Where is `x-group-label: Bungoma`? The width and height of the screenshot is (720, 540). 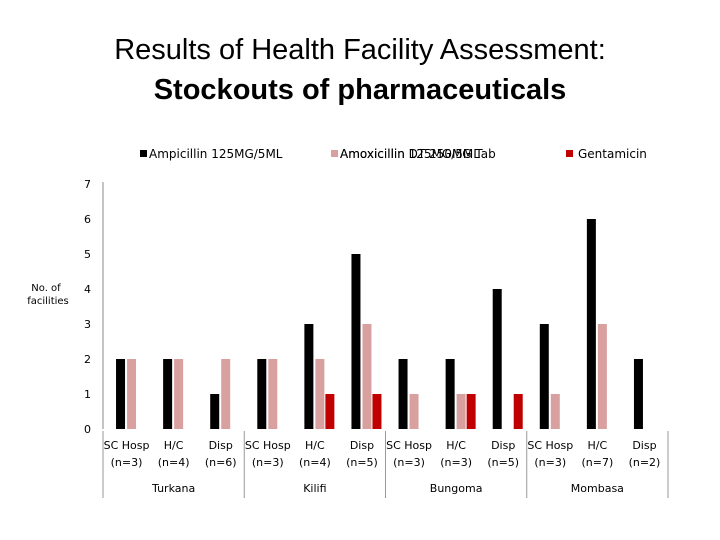
x-group-label: Bungoma is located at coordinates (456, 488).